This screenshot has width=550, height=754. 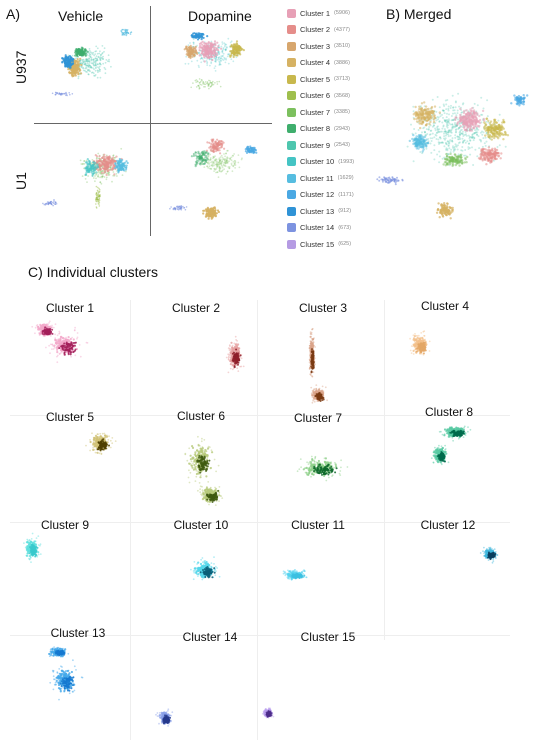 What do you see at coordinates (328, 637) in the screenshot?
I see `cluster-title: Cluster 15` at bounding box center [328, 637].